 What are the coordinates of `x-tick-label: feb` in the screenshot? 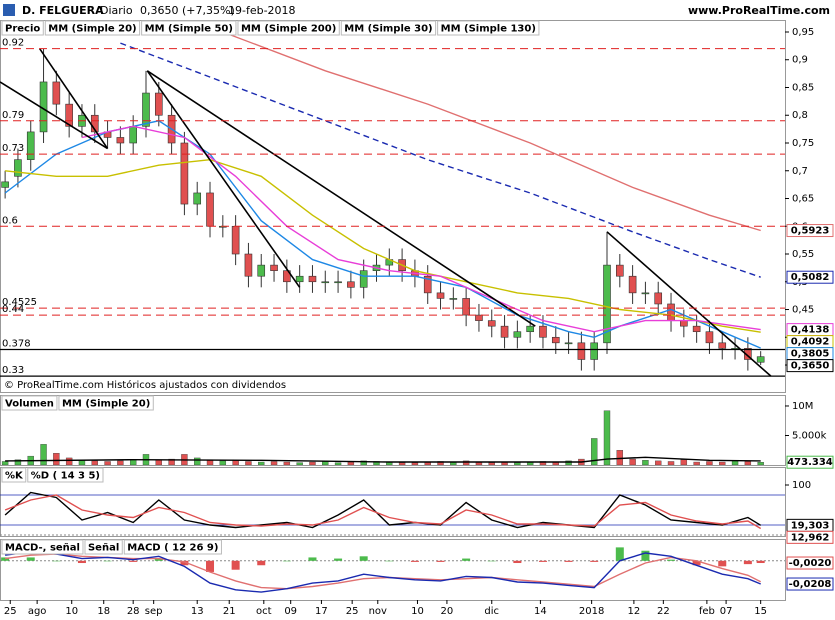 It's located at (707, 611).